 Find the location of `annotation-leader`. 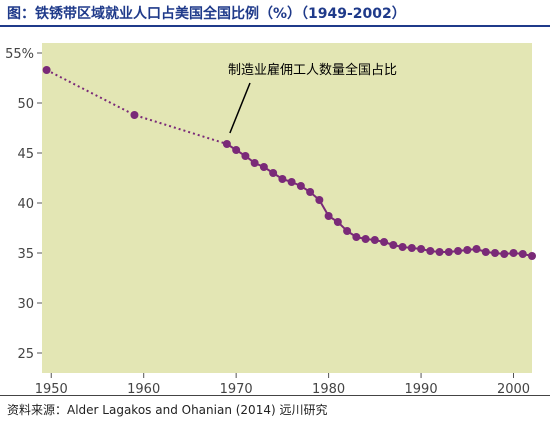

annotation-leader is located at coordinates (240, 108).